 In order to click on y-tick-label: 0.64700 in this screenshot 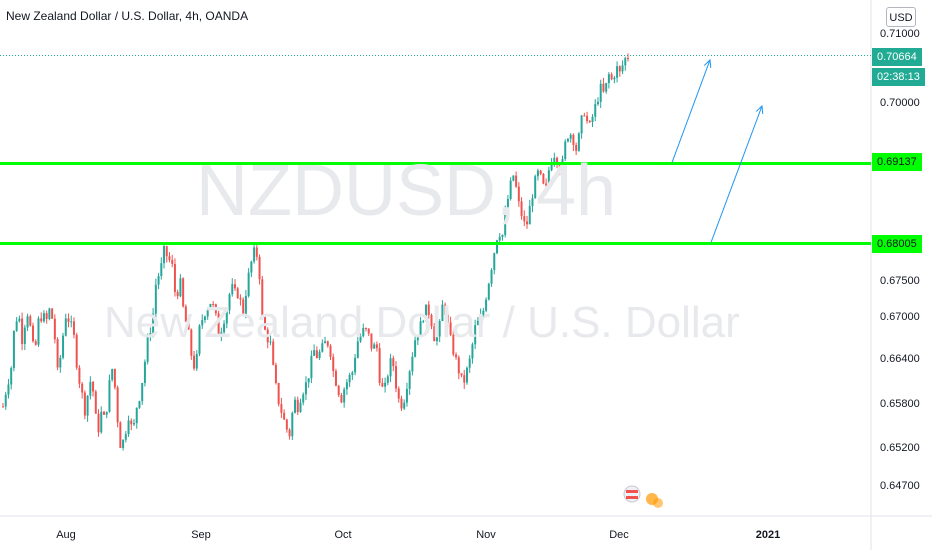, I will do `click(900, 486)`.